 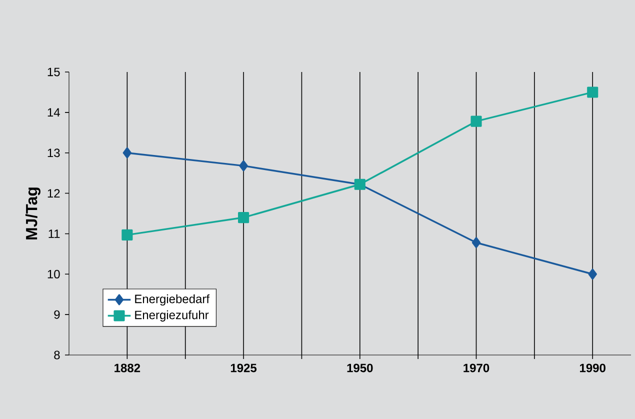 I want to click on y-axis-title: MJ/Tag, so click(x=32, y=214).